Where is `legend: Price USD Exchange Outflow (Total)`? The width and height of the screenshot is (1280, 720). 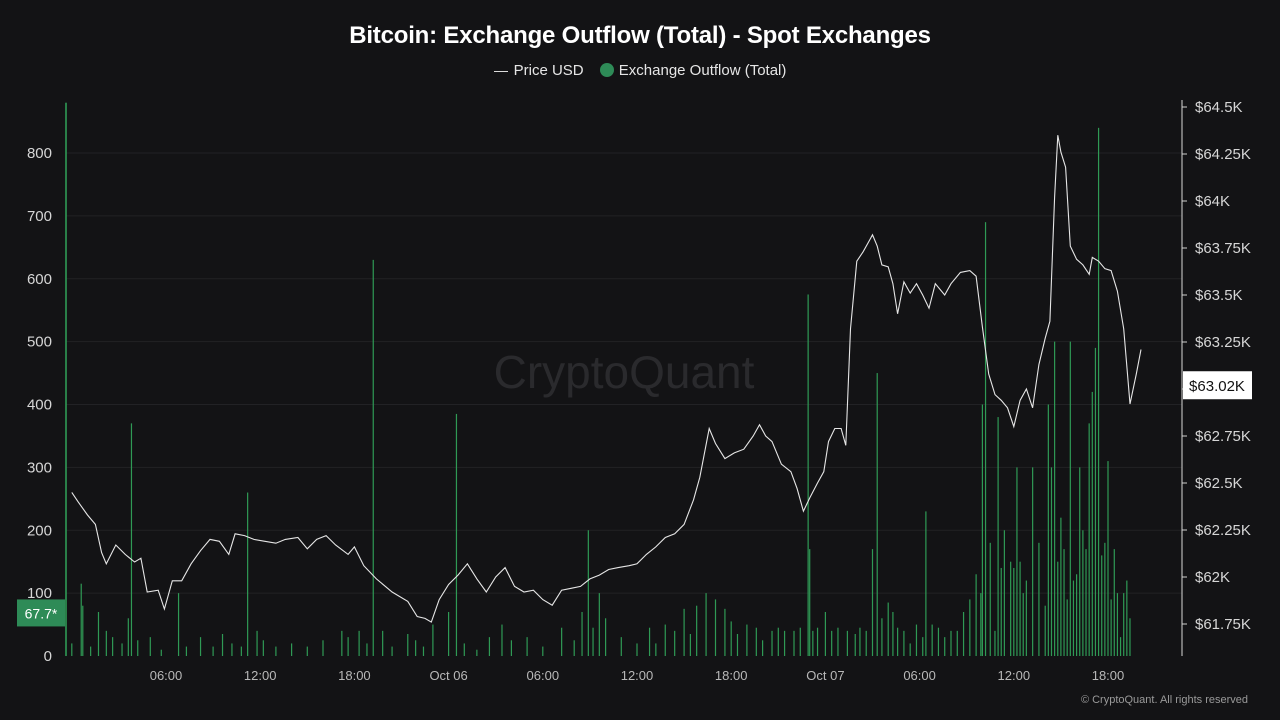 legend: Price USD Exchange Outflow (Total) is located at coordinates (640, 70).